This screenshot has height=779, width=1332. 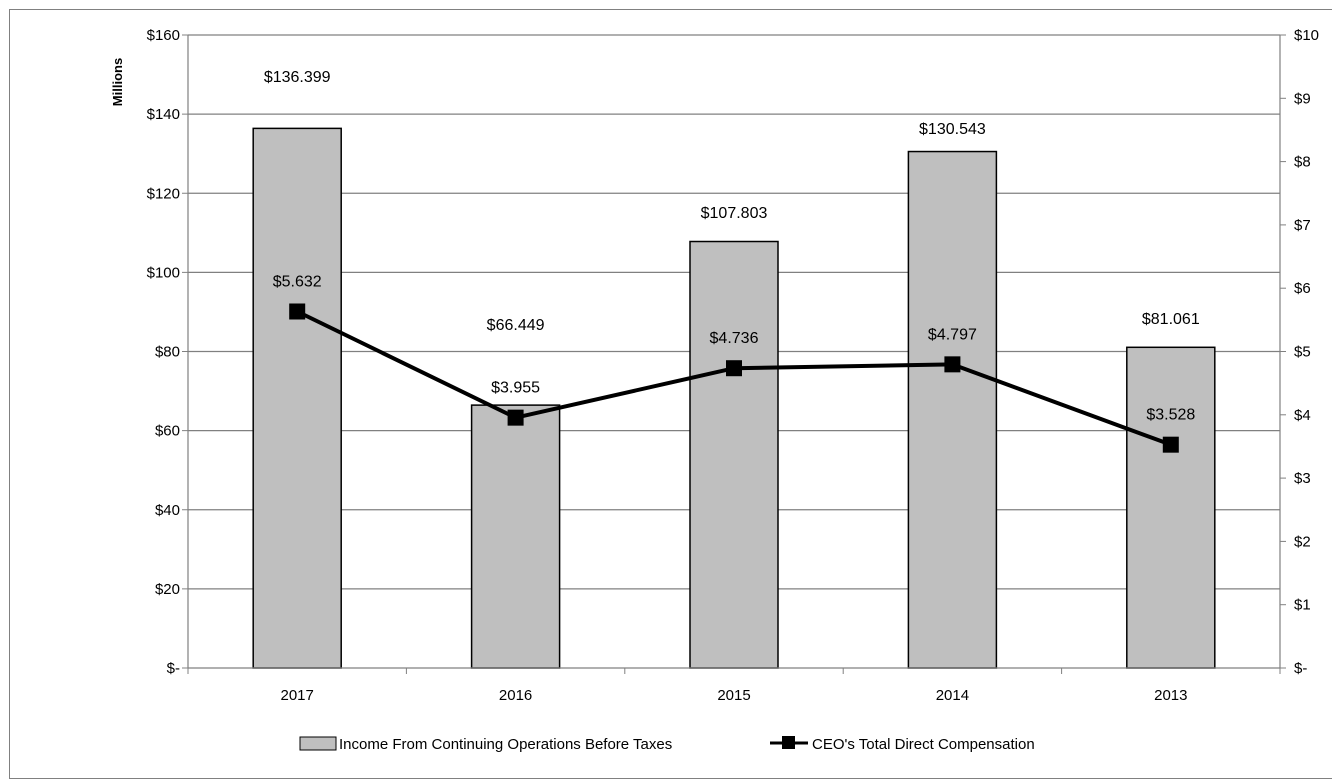 I want to click on left-tick-label: $120, so click(x=163, y=193).